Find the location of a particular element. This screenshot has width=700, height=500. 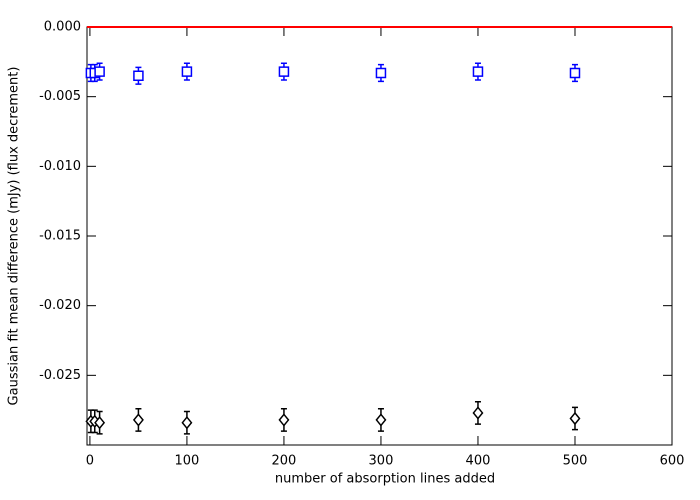

y-tick-label: -0.015 is located at coordinates (60, 236).